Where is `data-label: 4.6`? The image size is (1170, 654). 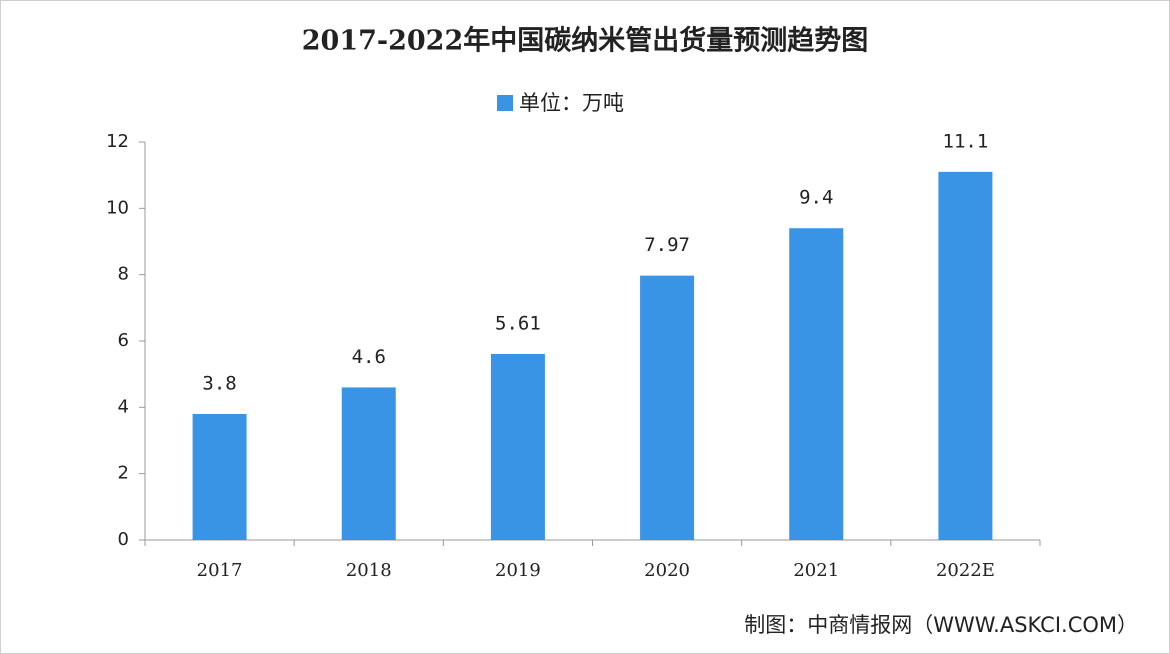
data-label: 4.6 is located at coordinates (369, 357).